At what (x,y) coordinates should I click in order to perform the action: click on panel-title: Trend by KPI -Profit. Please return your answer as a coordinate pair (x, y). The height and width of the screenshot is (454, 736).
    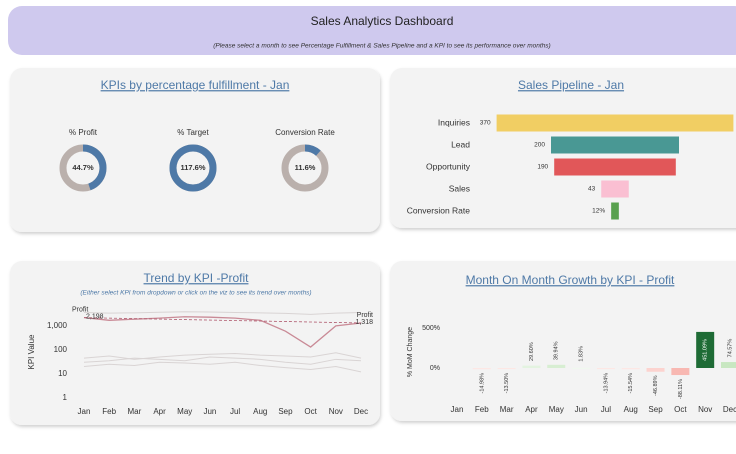
    Looking at the image, I should click on (197, 278).